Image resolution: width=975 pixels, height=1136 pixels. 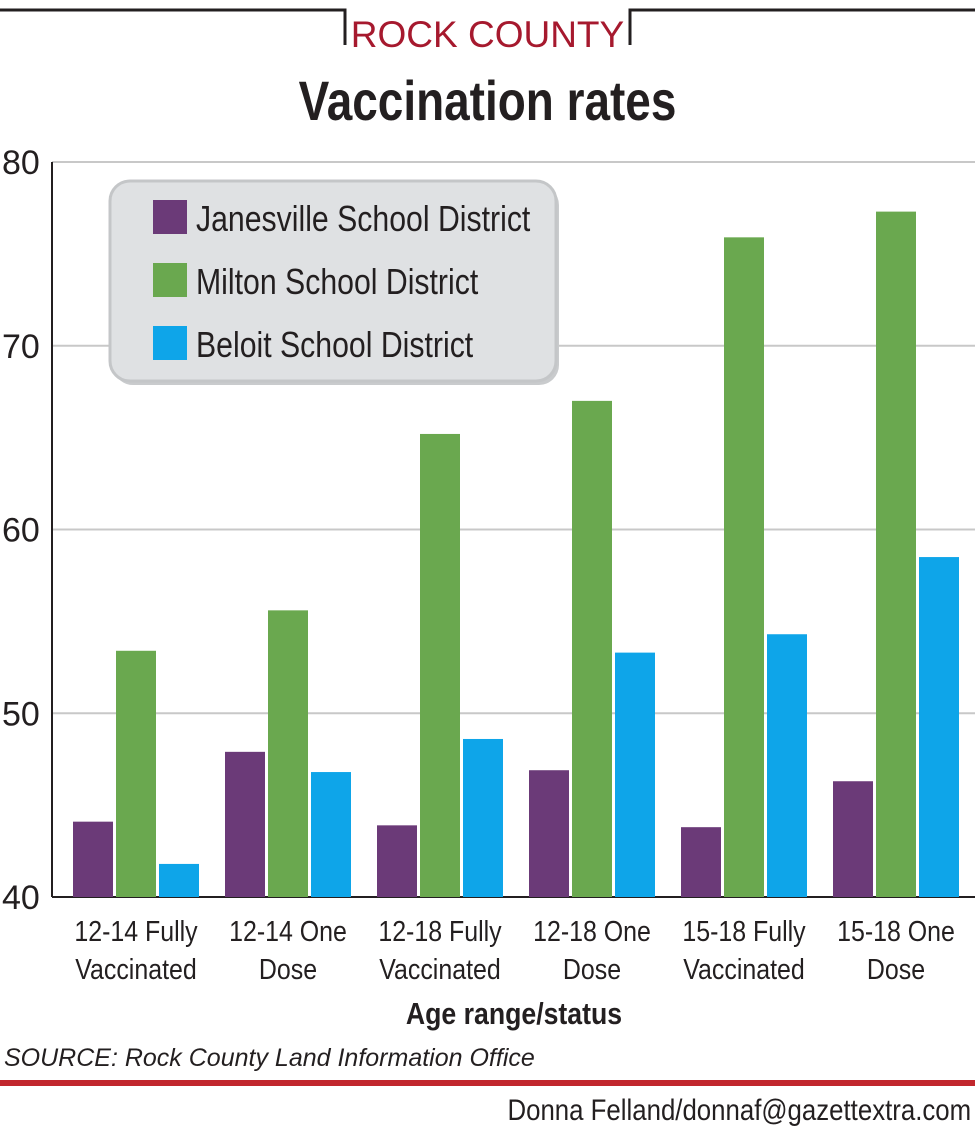 What do you see at coordinates (440, 931) in the screenshot?
I see `x-tick-label: 12-18 Fully` at bounding box center [440, 931].